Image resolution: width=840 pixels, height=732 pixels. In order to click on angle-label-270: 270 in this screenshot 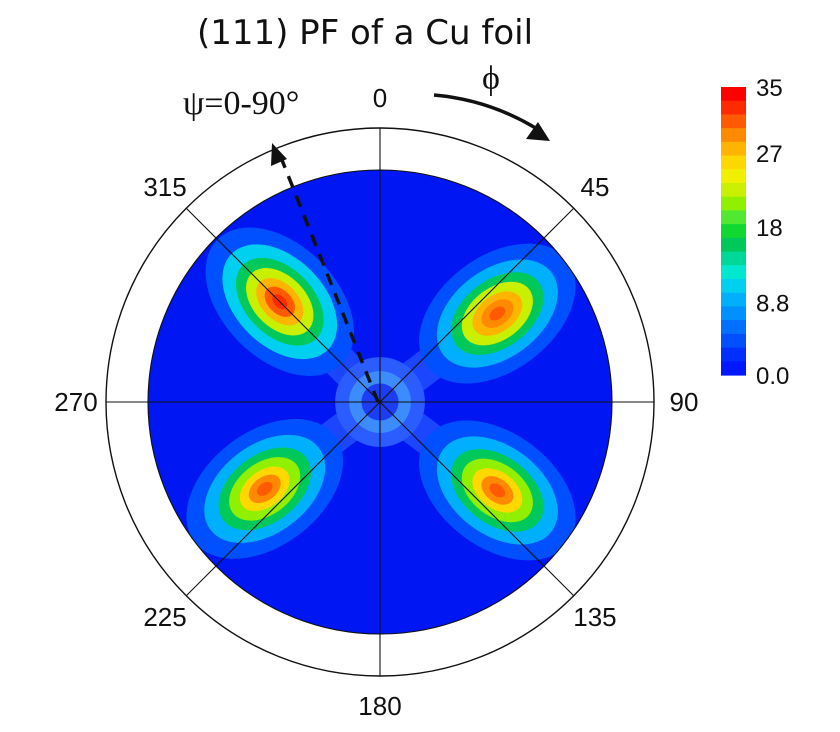, I will do `click(75, 402)`.